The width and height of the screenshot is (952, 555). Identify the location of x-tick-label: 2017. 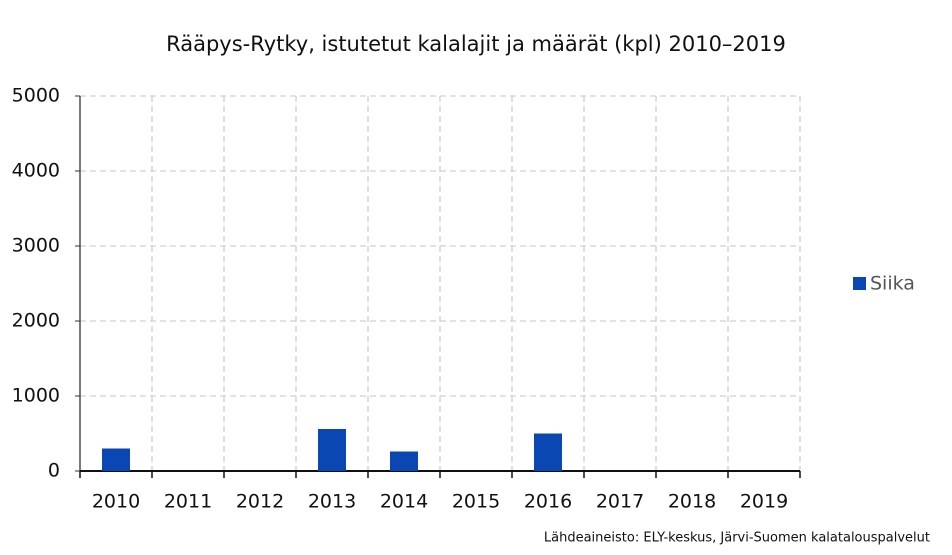
(620, 502).